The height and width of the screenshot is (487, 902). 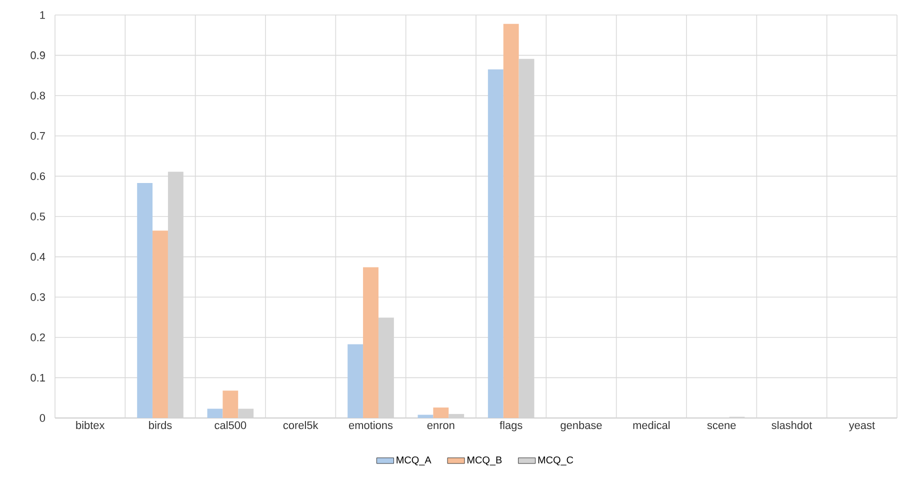 I want to click on x-tick-label: scene, so click(x=721, y=426).